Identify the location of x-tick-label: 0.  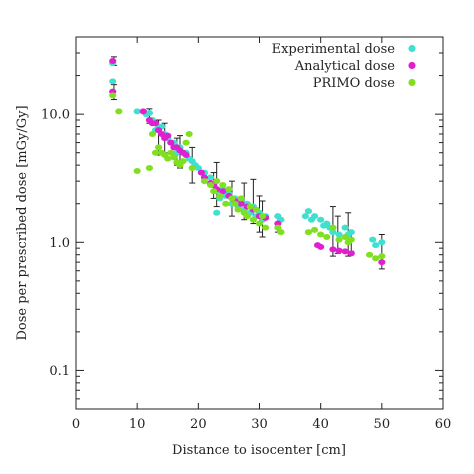
(76, 424).